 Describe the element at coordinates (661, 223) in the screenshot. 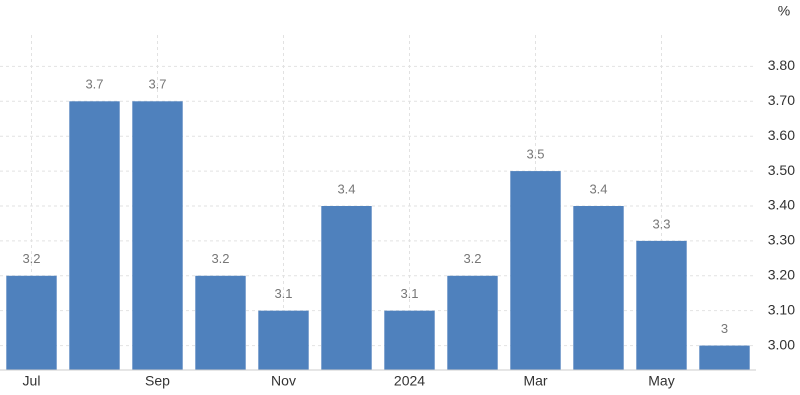

I see `value-label: 3.3` at that location.